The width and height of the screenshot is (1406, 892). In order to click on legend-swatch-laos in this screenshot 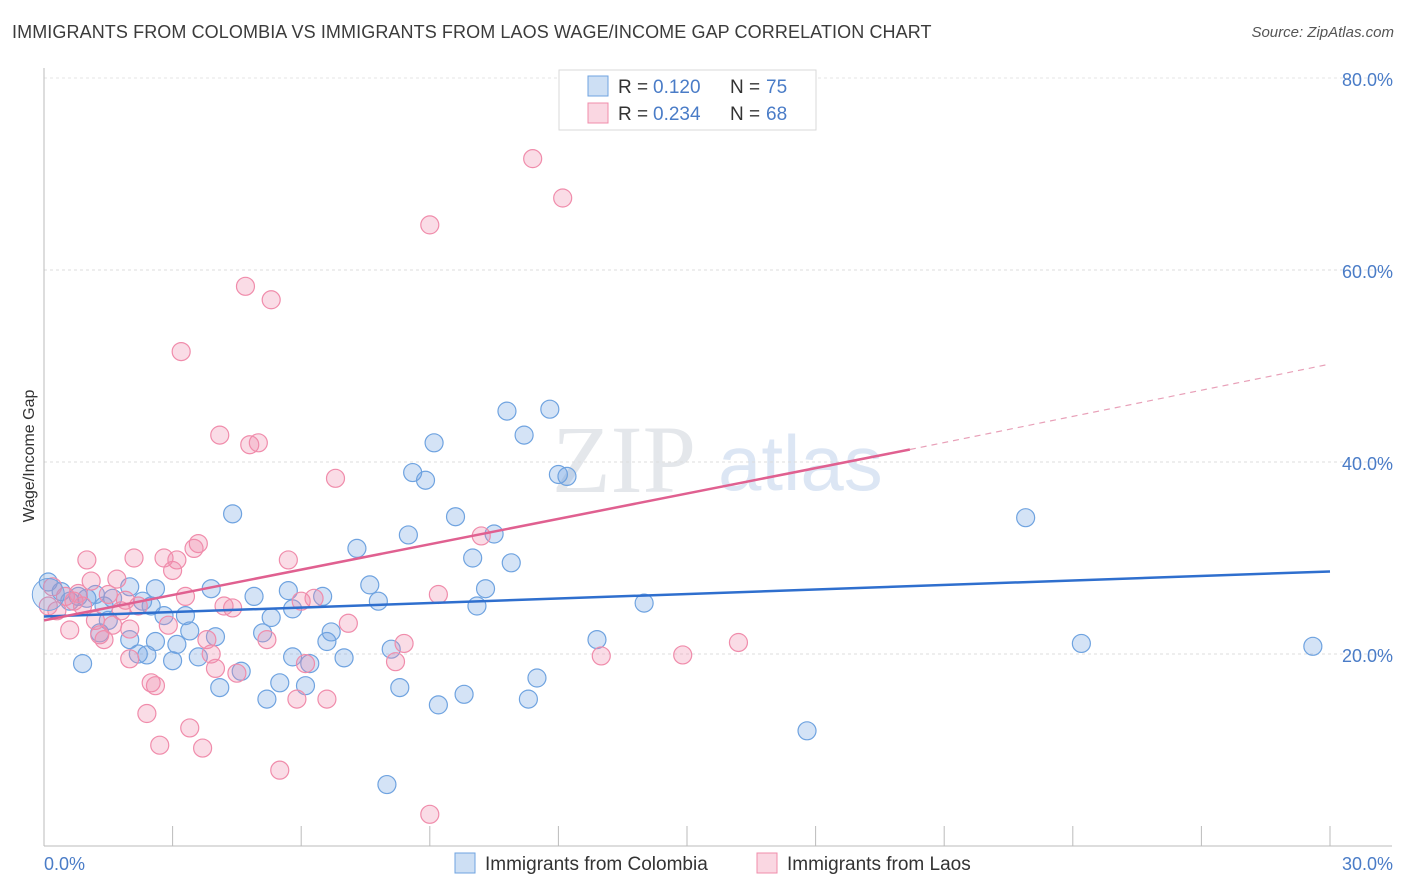, I will do `click(598, 113)`.